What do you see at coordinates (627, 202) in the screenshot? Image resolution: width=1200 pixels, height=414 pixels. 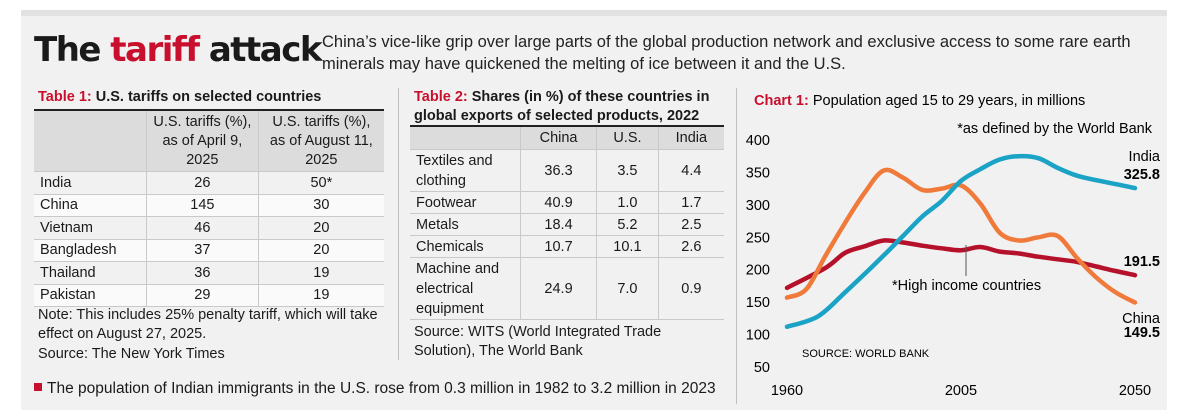 I see `cell-us: 1.0` at bounding box center [627, 202].